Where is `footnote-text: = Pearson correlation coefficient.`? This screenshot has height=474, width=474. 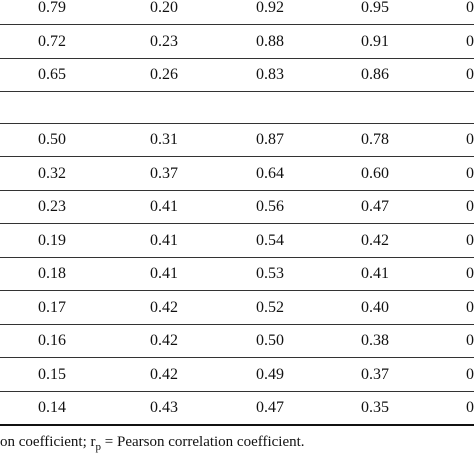 footnote-text: = Pearson correlation coefficient. is located at coordinates (203, 442).